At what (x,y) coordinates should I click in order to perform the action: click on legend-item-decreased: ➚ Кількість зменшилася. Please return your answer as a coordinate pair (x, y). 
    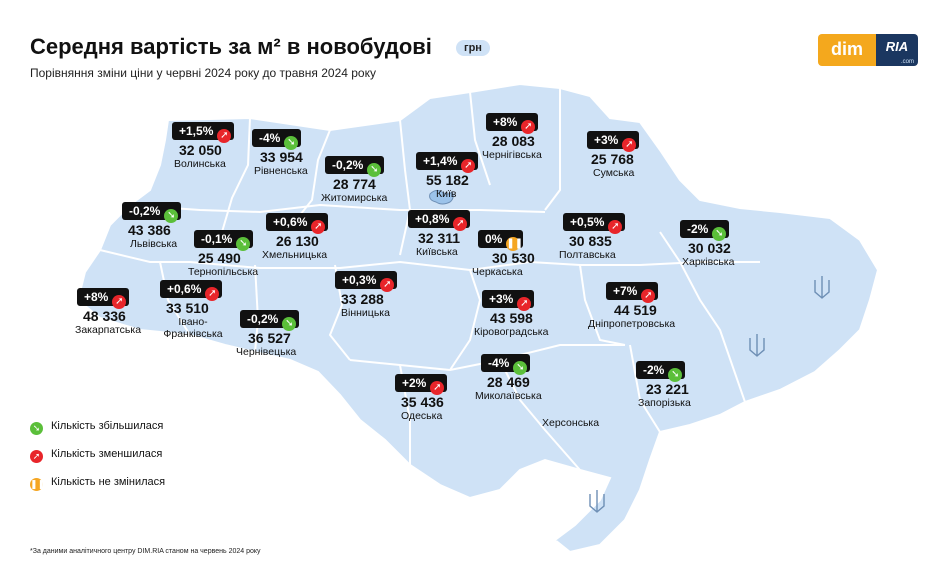
    Looking at the image, I should click on (96, 453).